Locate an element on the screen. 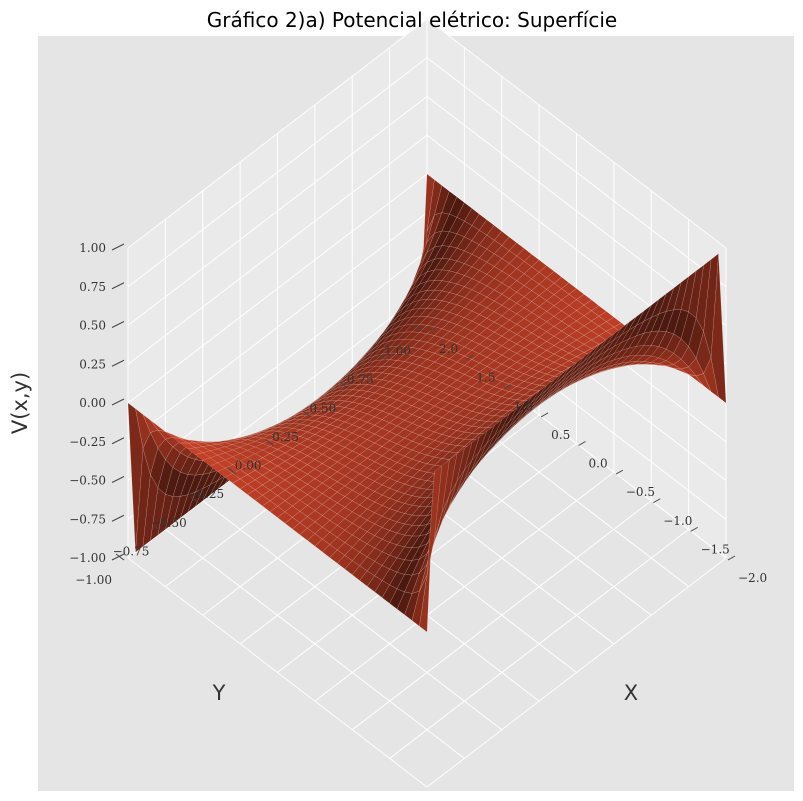  y-tick-label: −0.75 is located at coordinates (131, 551).